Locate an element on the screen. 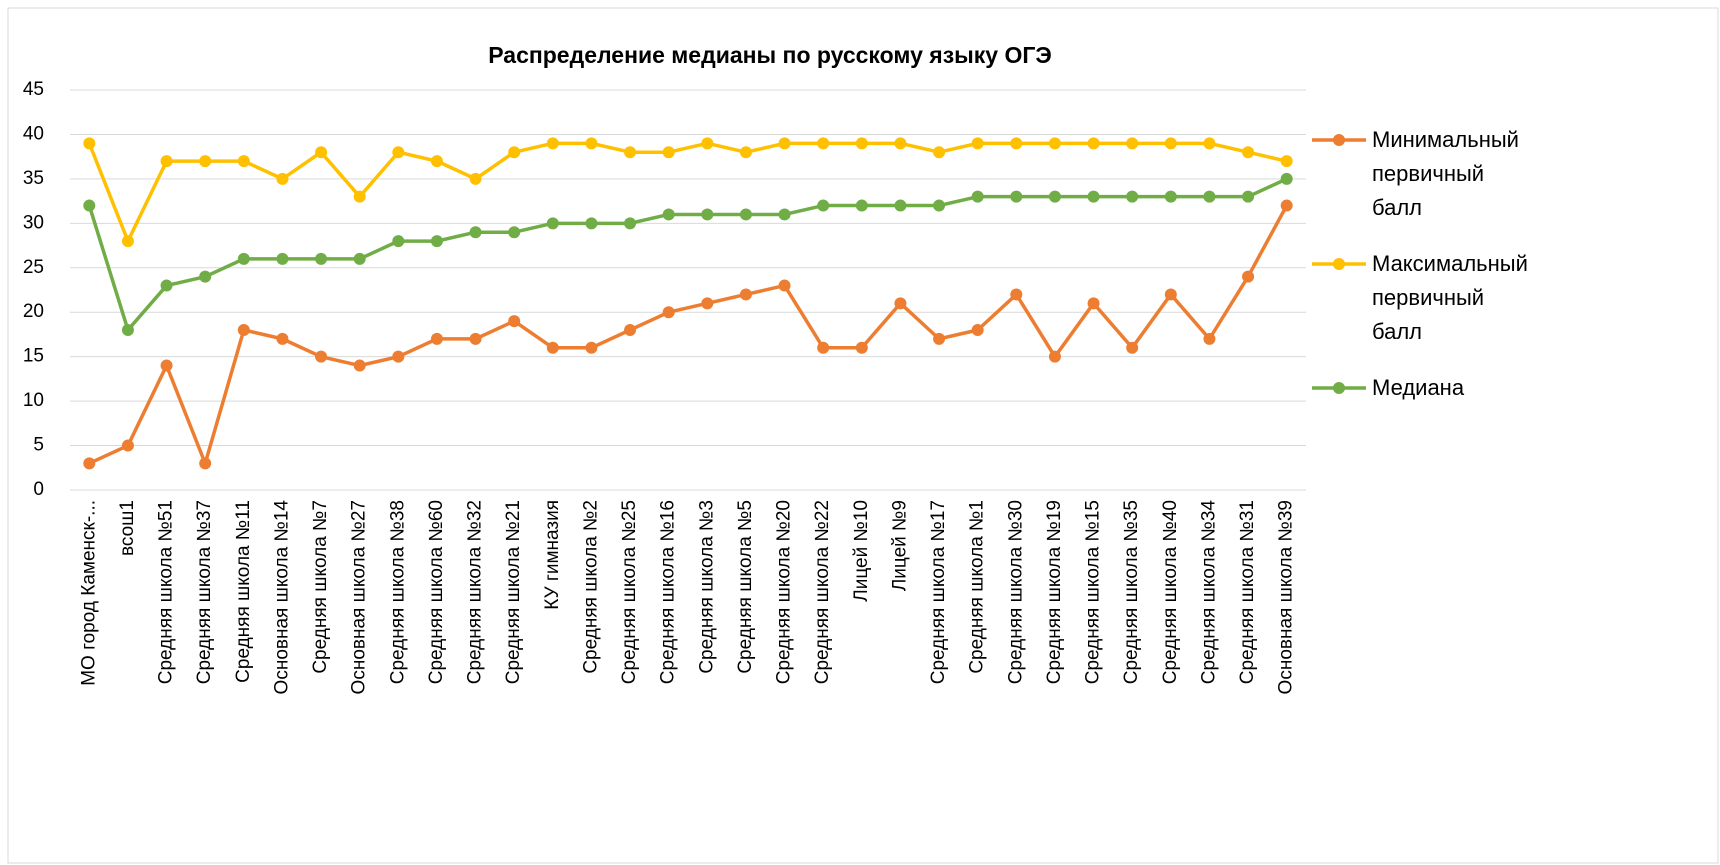 This screenshot has height=865, width=1720. x-tick-label: Средняя школа №35 is located at coordinates (1131, 592).